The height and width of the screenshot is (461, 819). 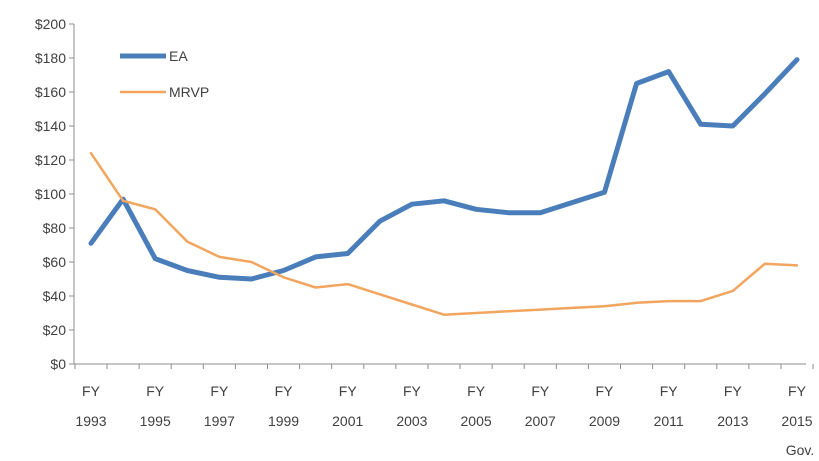 What do you see at coordinates (540, 421) in the screenshot?
I see `x-tick-label-line2: 2007` at bounding box center [540, 421].